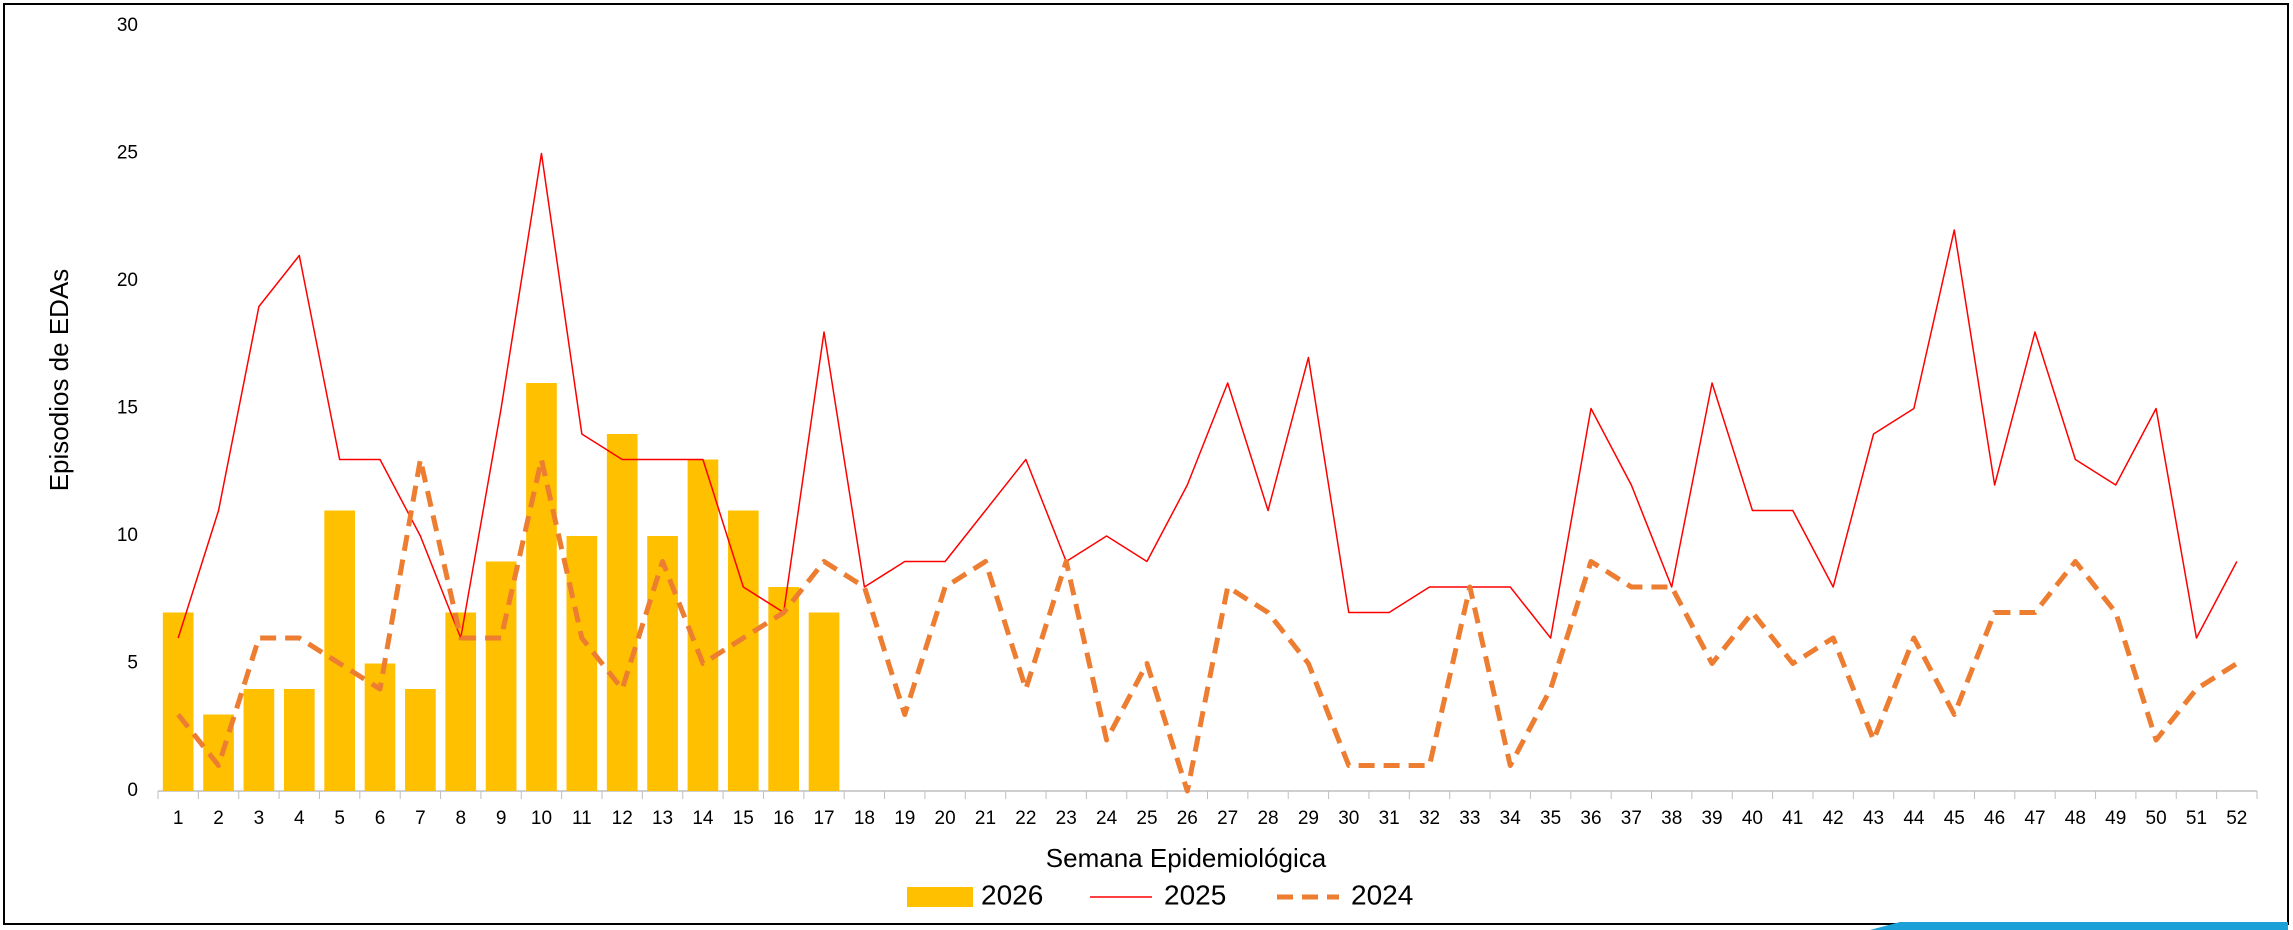 The width and height of the screenshot is (2293, 930). What do you see at coordinates (2115, 818) in the screenshot?
I see `x-tick-label: 49` at bounding box center [2115, 818].